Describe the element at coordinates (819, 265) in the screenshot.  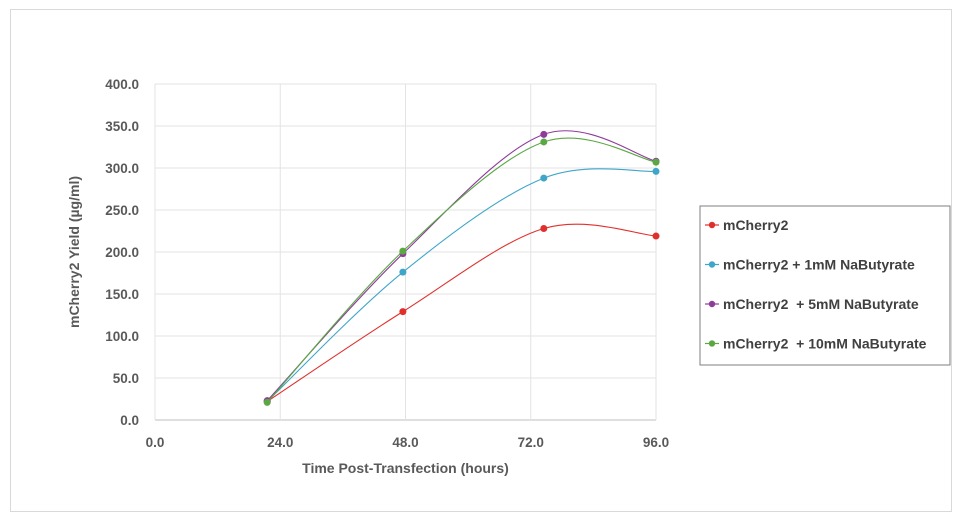
I see `legend-label: mCherry2 + 1mM NaButyrate` at that location.